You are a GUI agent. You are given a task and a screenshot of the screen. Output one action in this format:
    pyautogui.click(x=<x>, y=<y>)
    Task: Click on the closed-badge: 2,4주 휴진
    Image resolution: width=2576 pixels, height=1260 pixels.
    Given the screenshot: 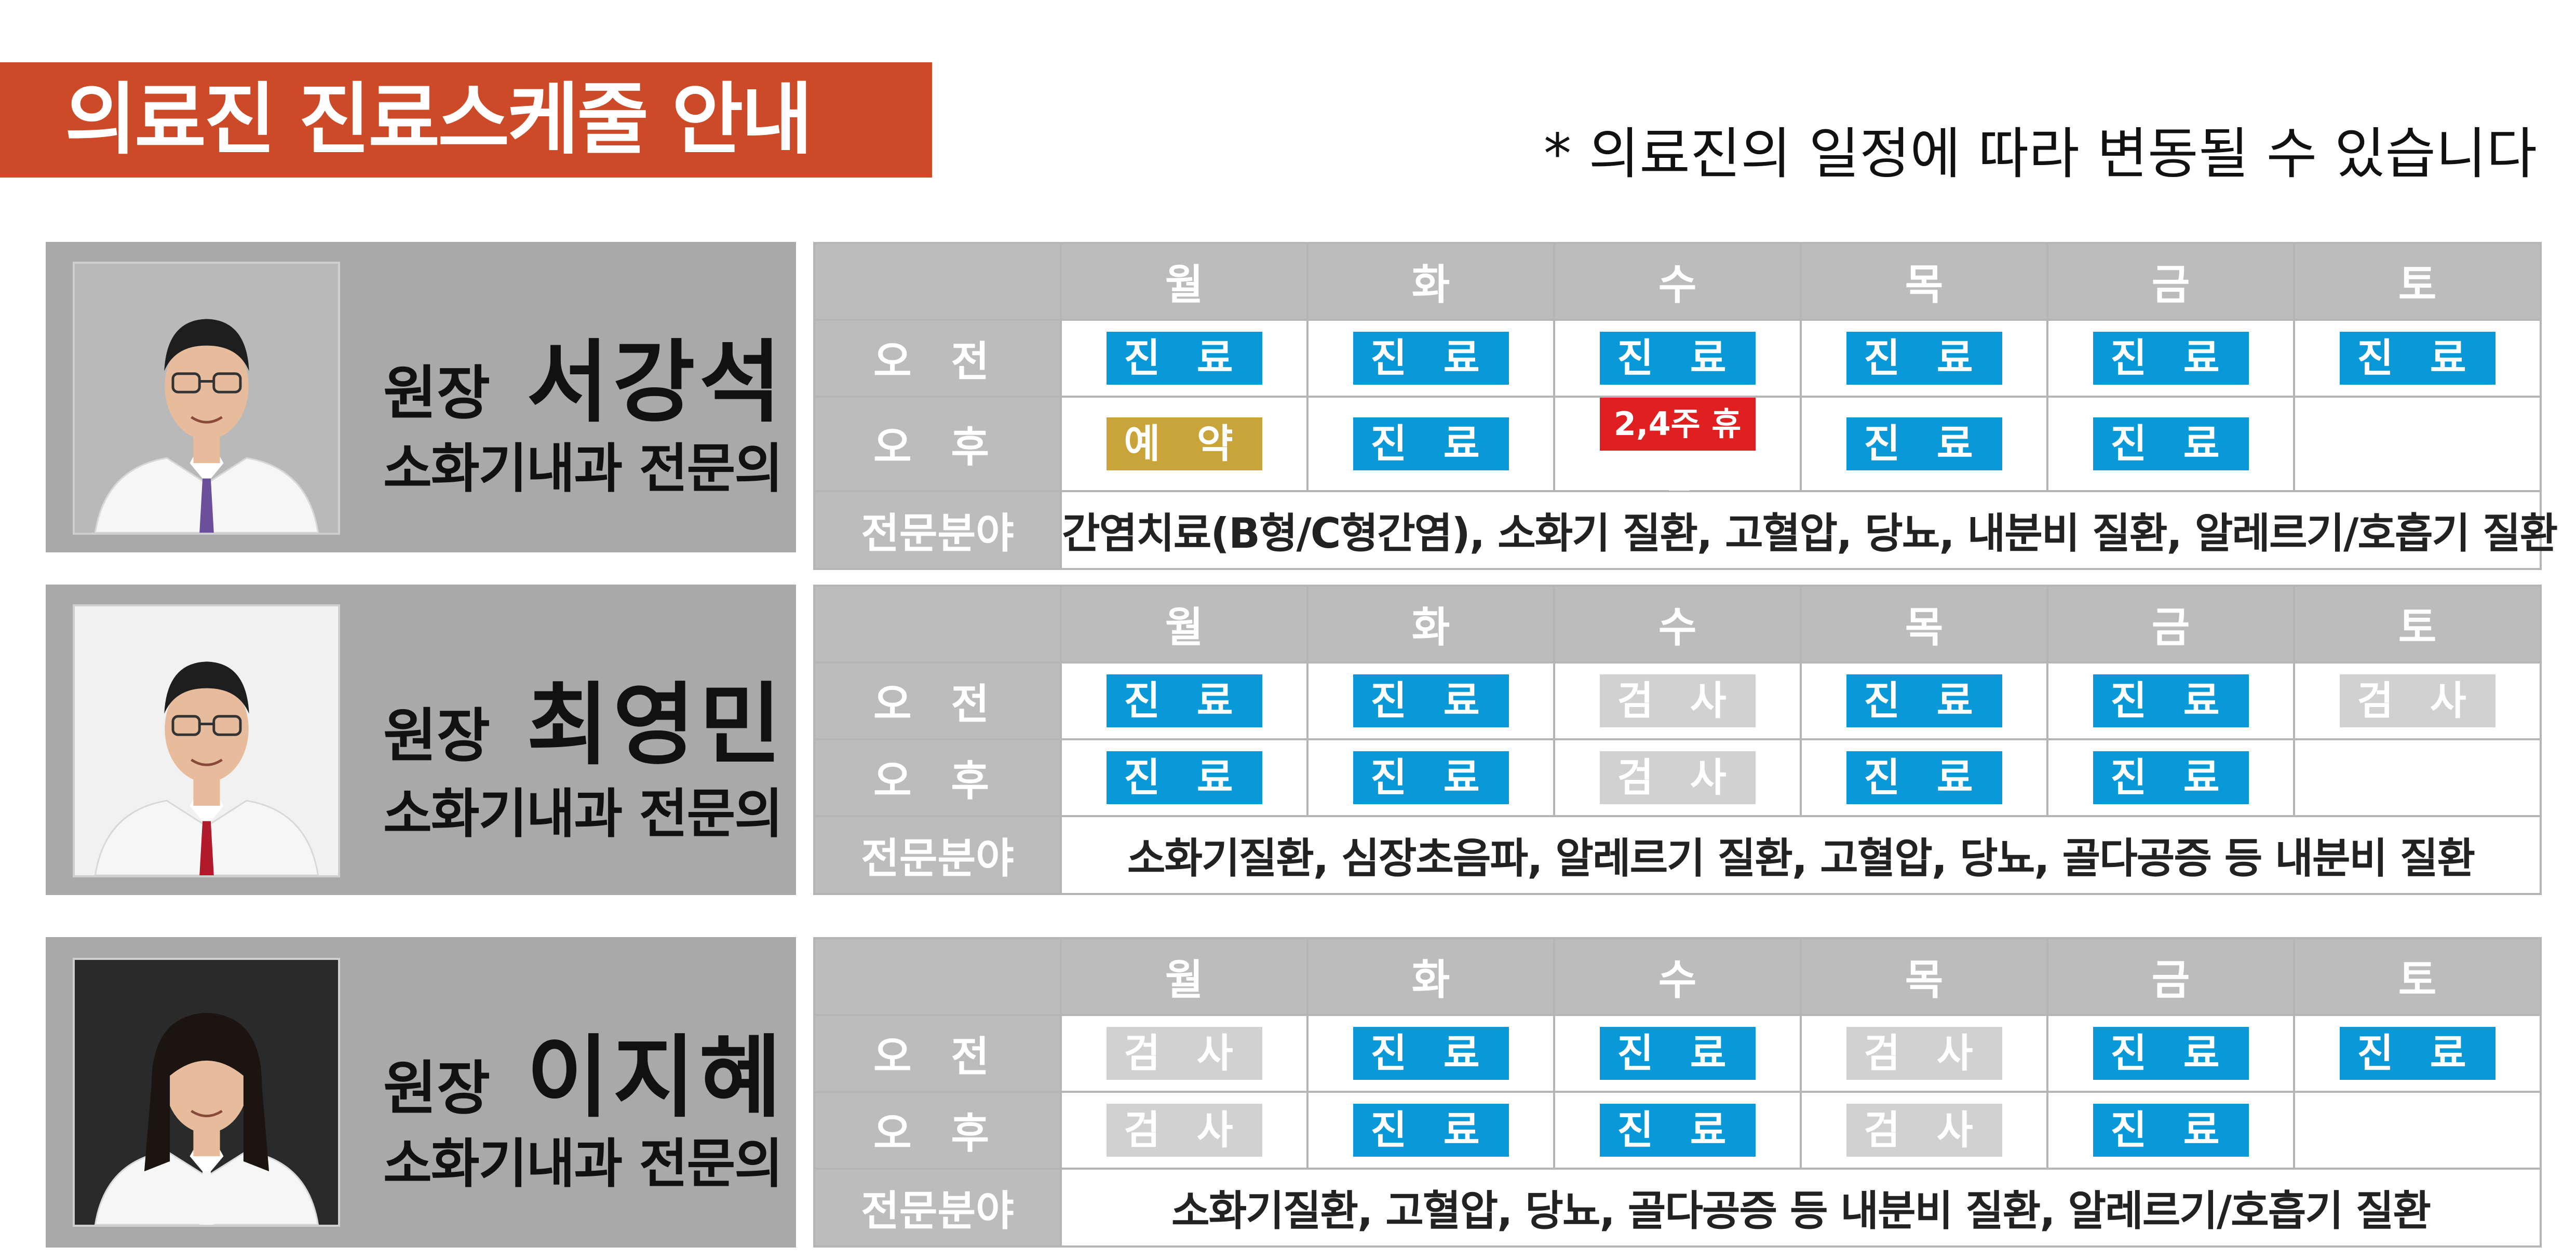 What is the action you would take?
    pyautogui.click(x=1677, y=447)
    